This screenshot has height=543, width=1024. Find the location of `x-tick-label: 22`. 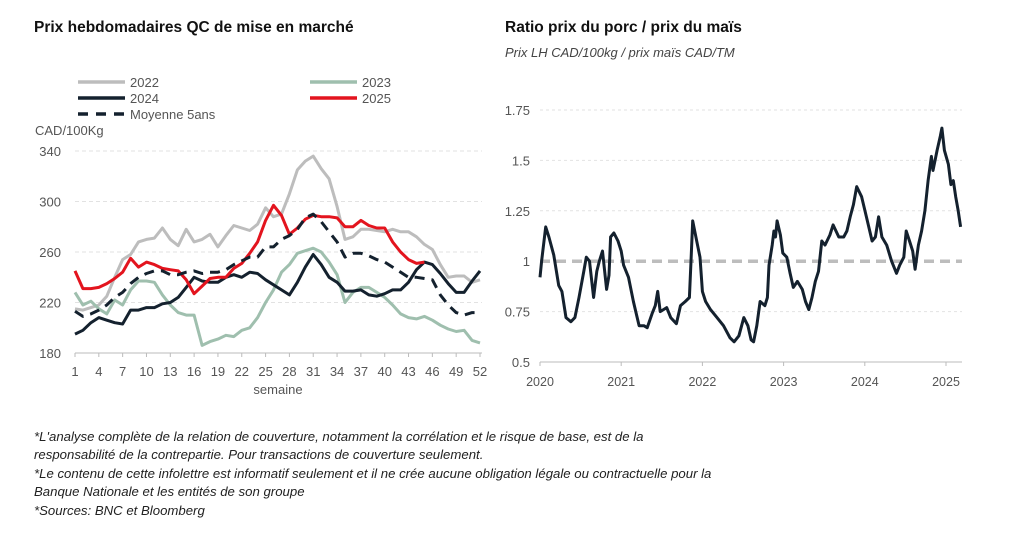

x-tick-label: 22 is located at coordinates (242, 371).